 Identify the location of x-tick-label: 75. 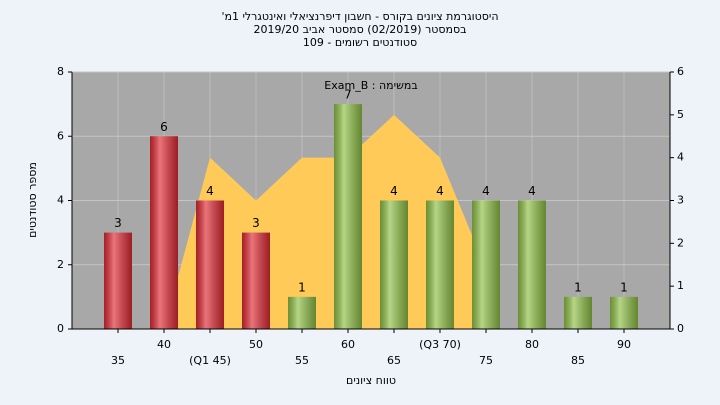
(486, 360).